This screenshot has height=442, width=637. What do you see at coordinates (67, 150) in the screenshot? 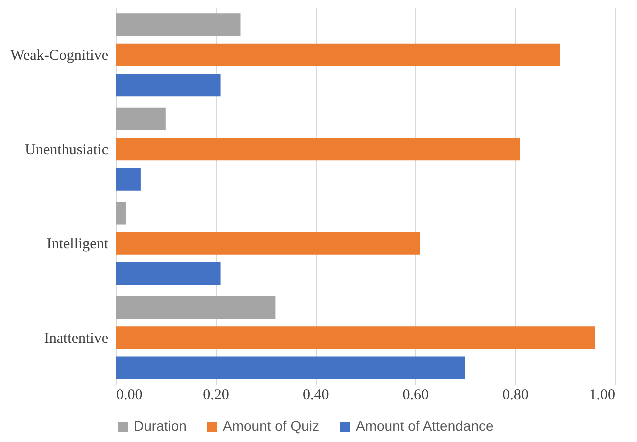
I see `y-tick-label: Unenthusiatic` at bounding box center [67, 150].